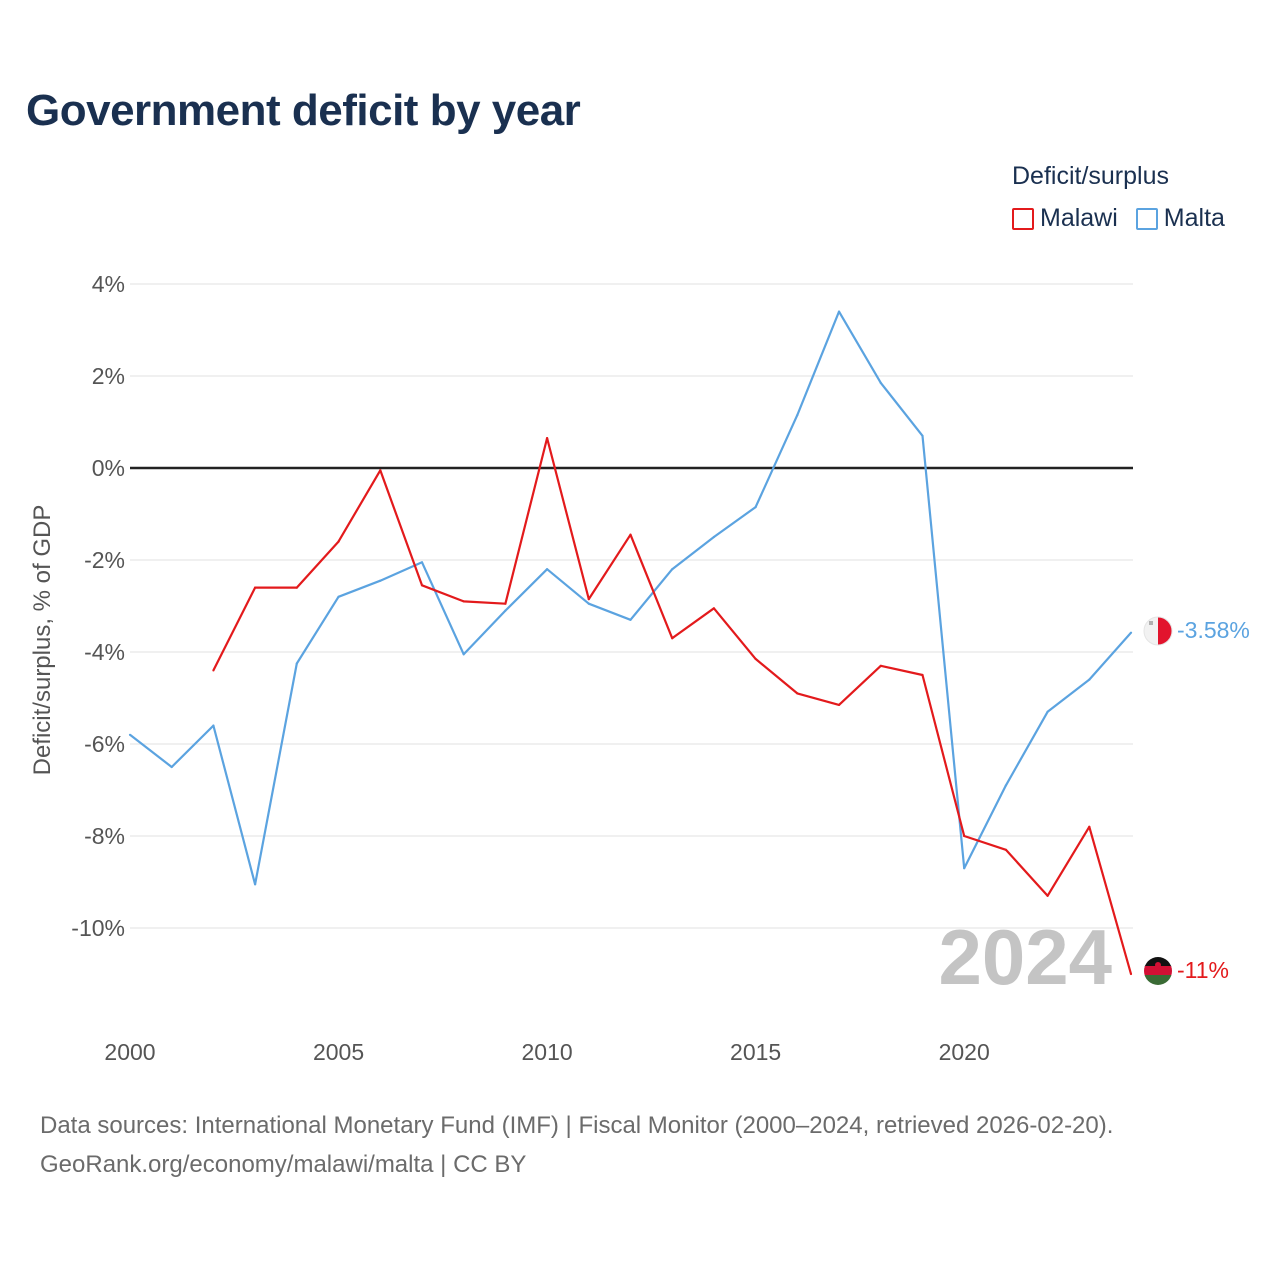 This screenshot has height=1280, width=1280. I want to click on chart-title: Government deficit by year, so click(303, 110).